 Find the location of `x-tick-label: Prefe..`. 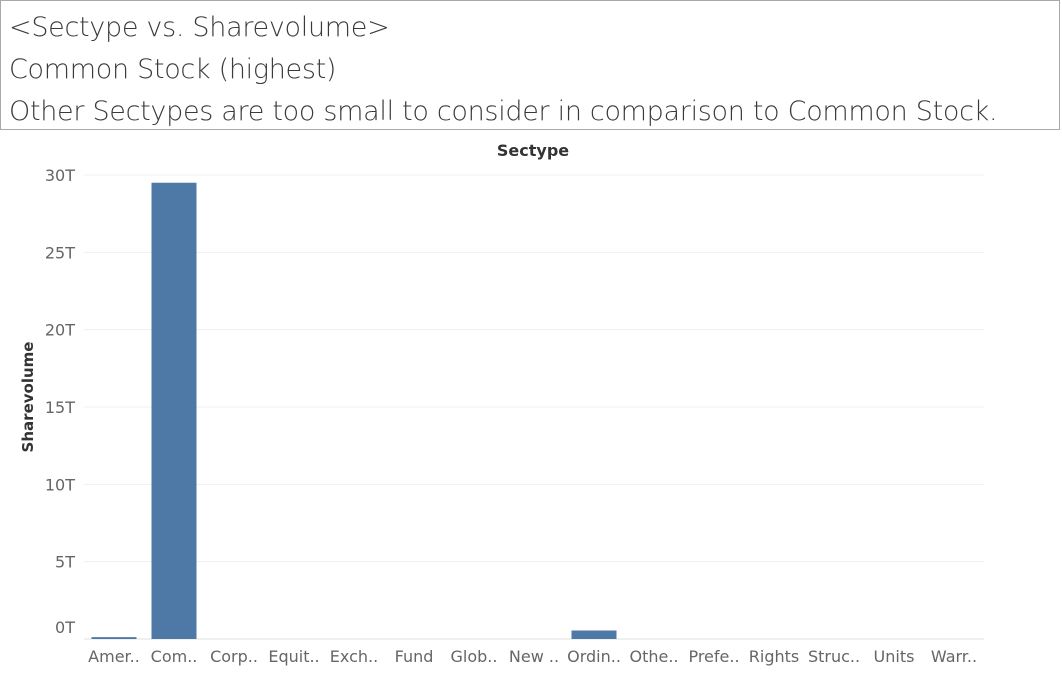

x-tick-label: Prefe.. is located at coordinates (713, 656).